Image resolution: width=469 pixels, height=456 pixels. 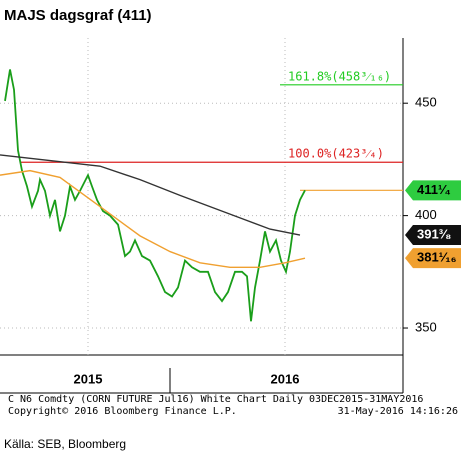 What do you see at coordinates (426, 102) in the screenshot?
I see `y-tick-label: 450` at bounding box center [426, 102].